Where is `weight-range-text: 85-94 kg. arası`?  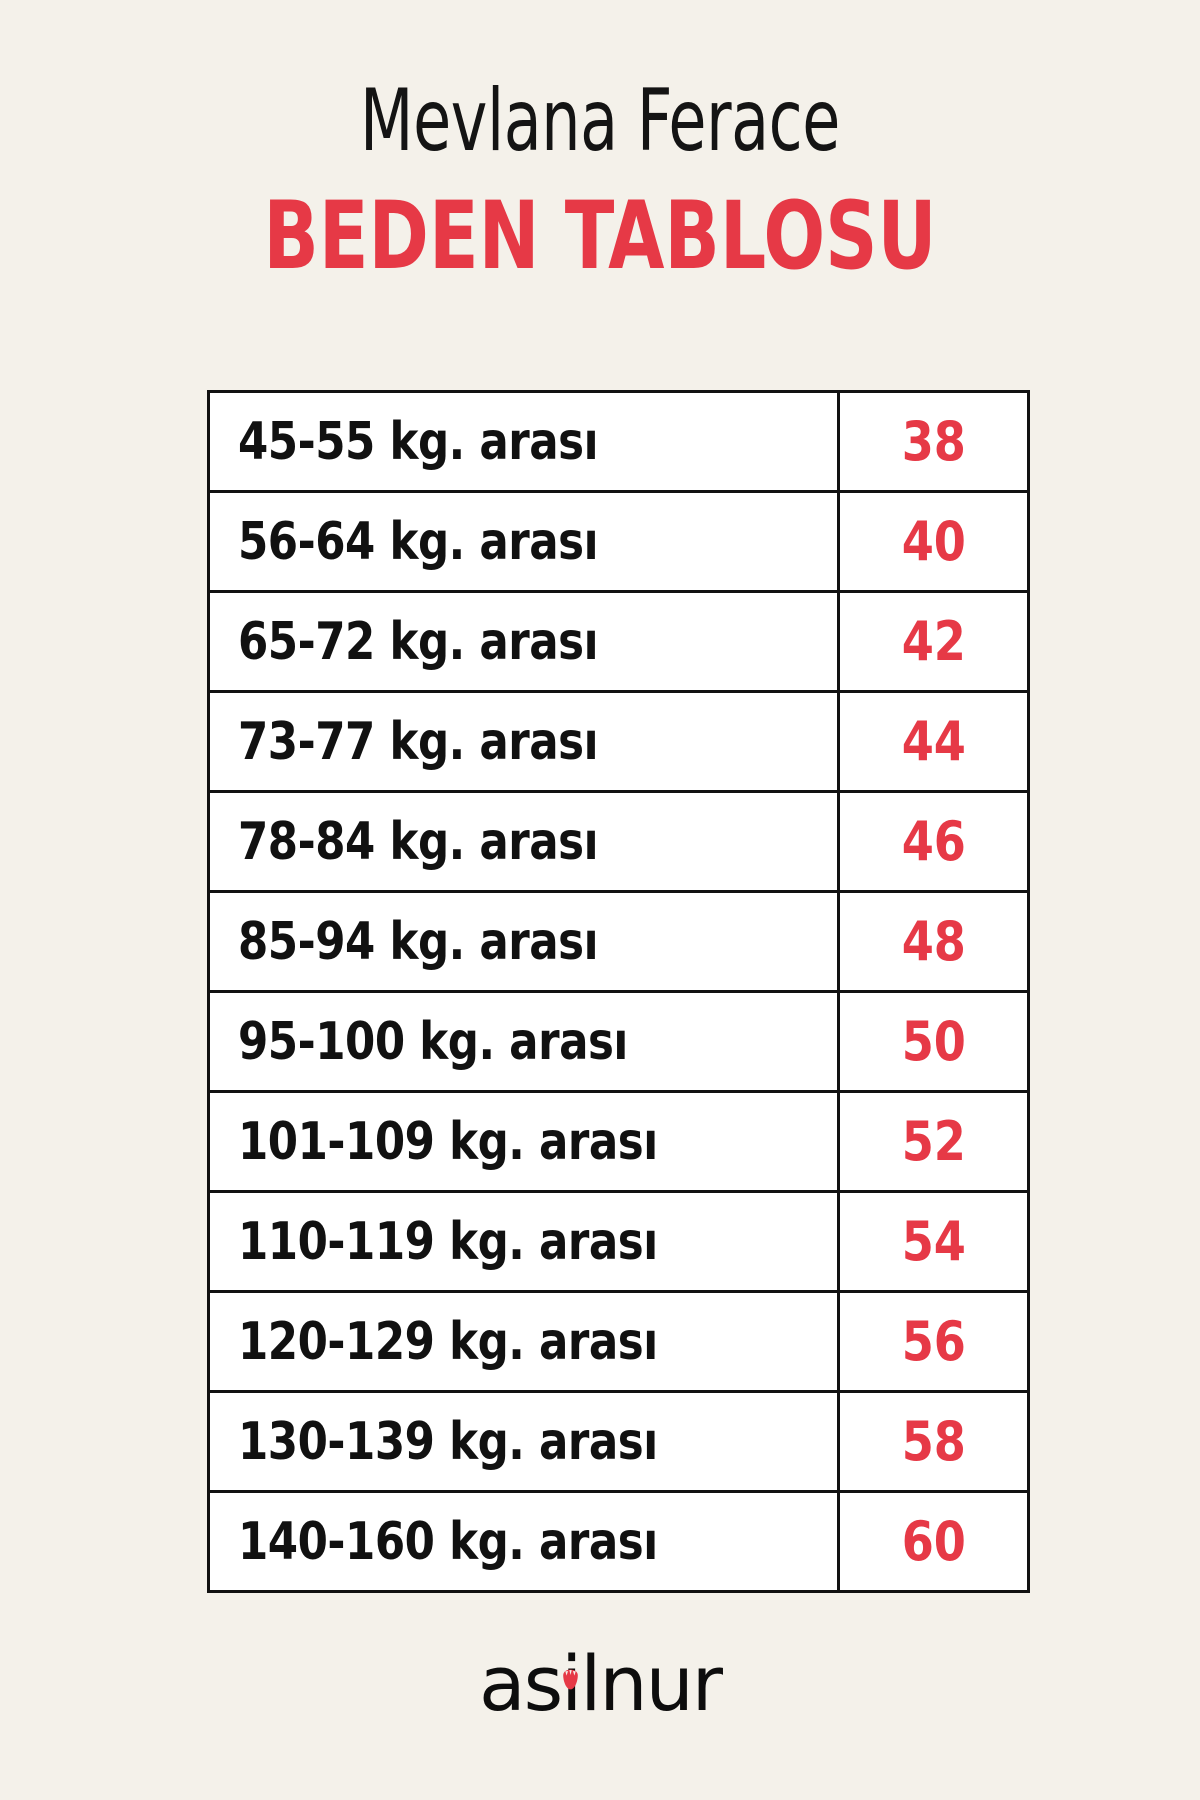
weight-range-text: 85-94 kg. arası is located at coordinates (418, 941).